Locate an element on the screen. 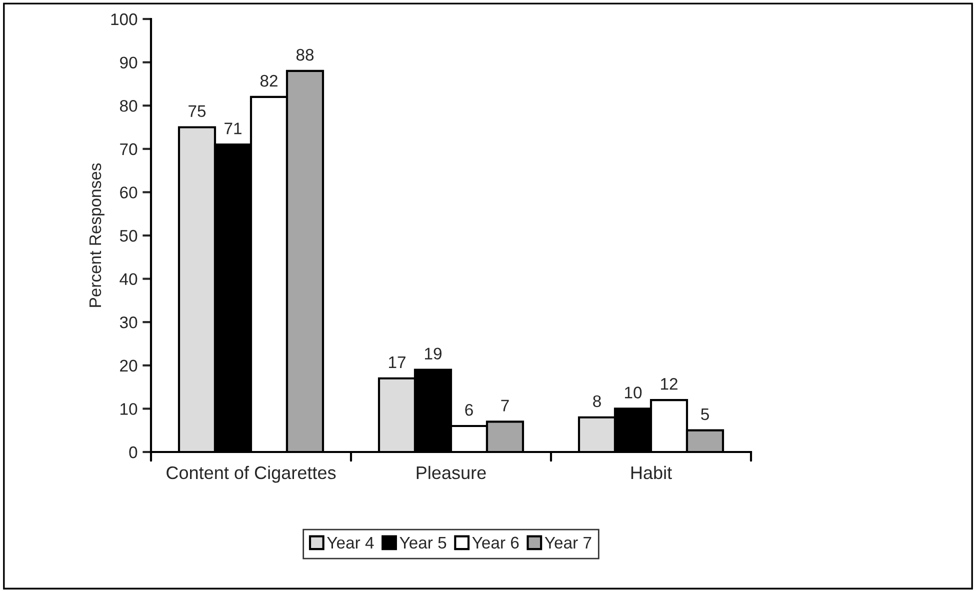 Image resolution: width=976 pixels, height=591 pixels. y-tick-label: 10 is located at coordinates (129, 409).